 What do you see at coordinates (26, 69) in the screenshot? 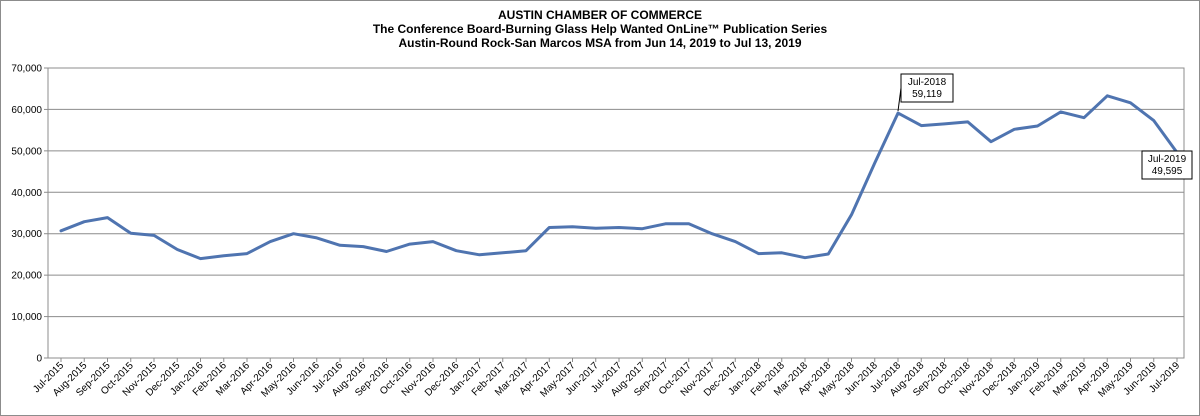
I see `y-tick-label: 70,000` at bounding box center [26, 69].